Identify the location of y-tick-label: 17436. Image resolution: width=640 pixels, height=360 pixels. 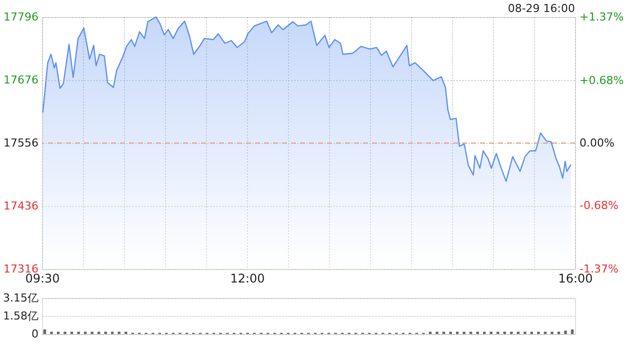
(21, 206).